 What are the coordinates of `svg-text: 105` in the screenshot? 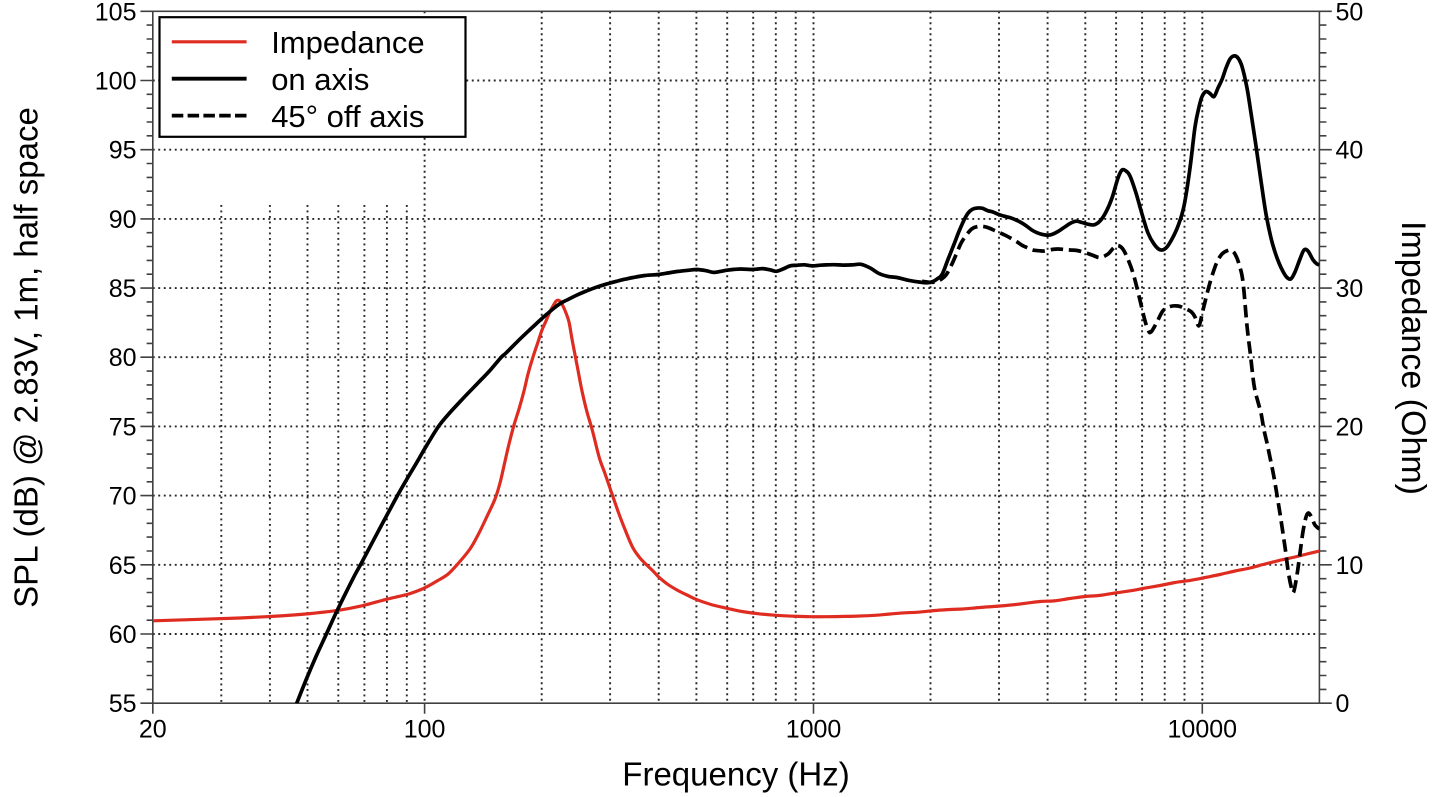 It's located at (116, 13).